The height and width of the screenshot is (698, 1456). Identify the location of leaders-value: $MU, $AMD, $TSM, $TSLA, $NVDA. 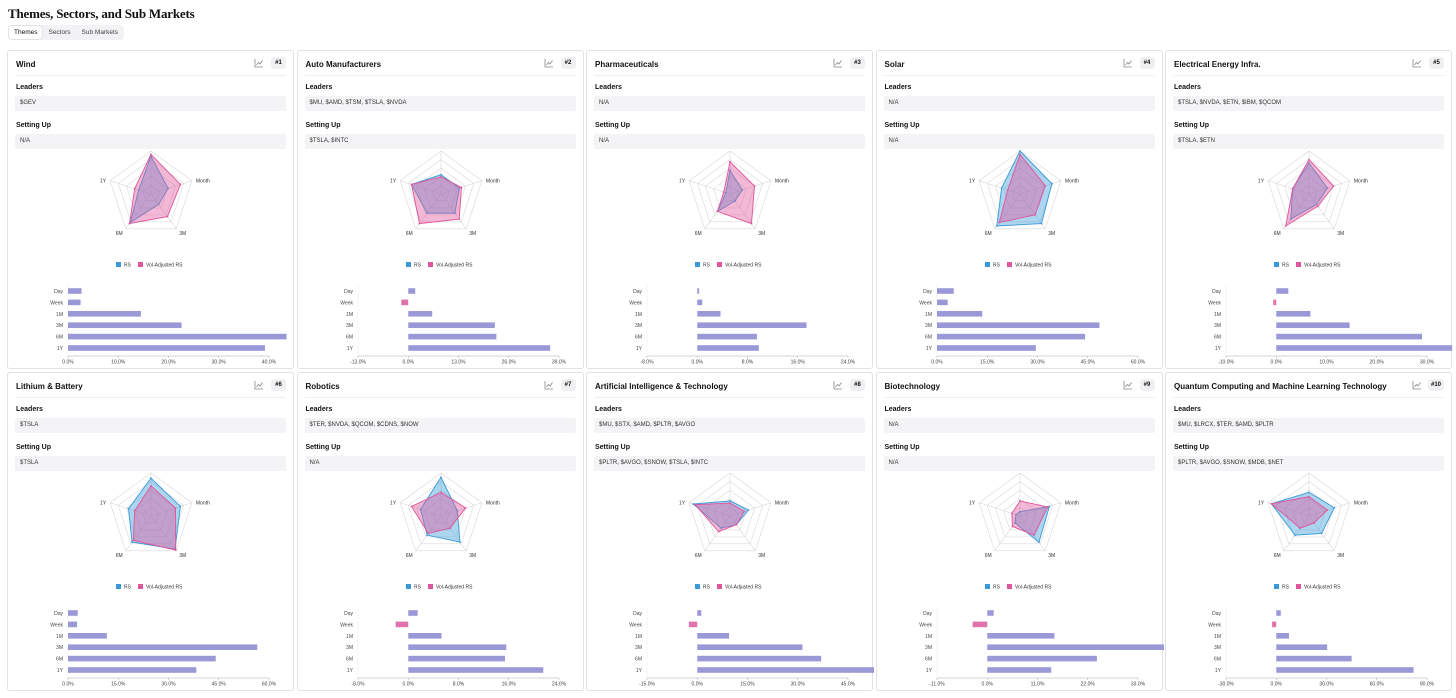
(440, 103).